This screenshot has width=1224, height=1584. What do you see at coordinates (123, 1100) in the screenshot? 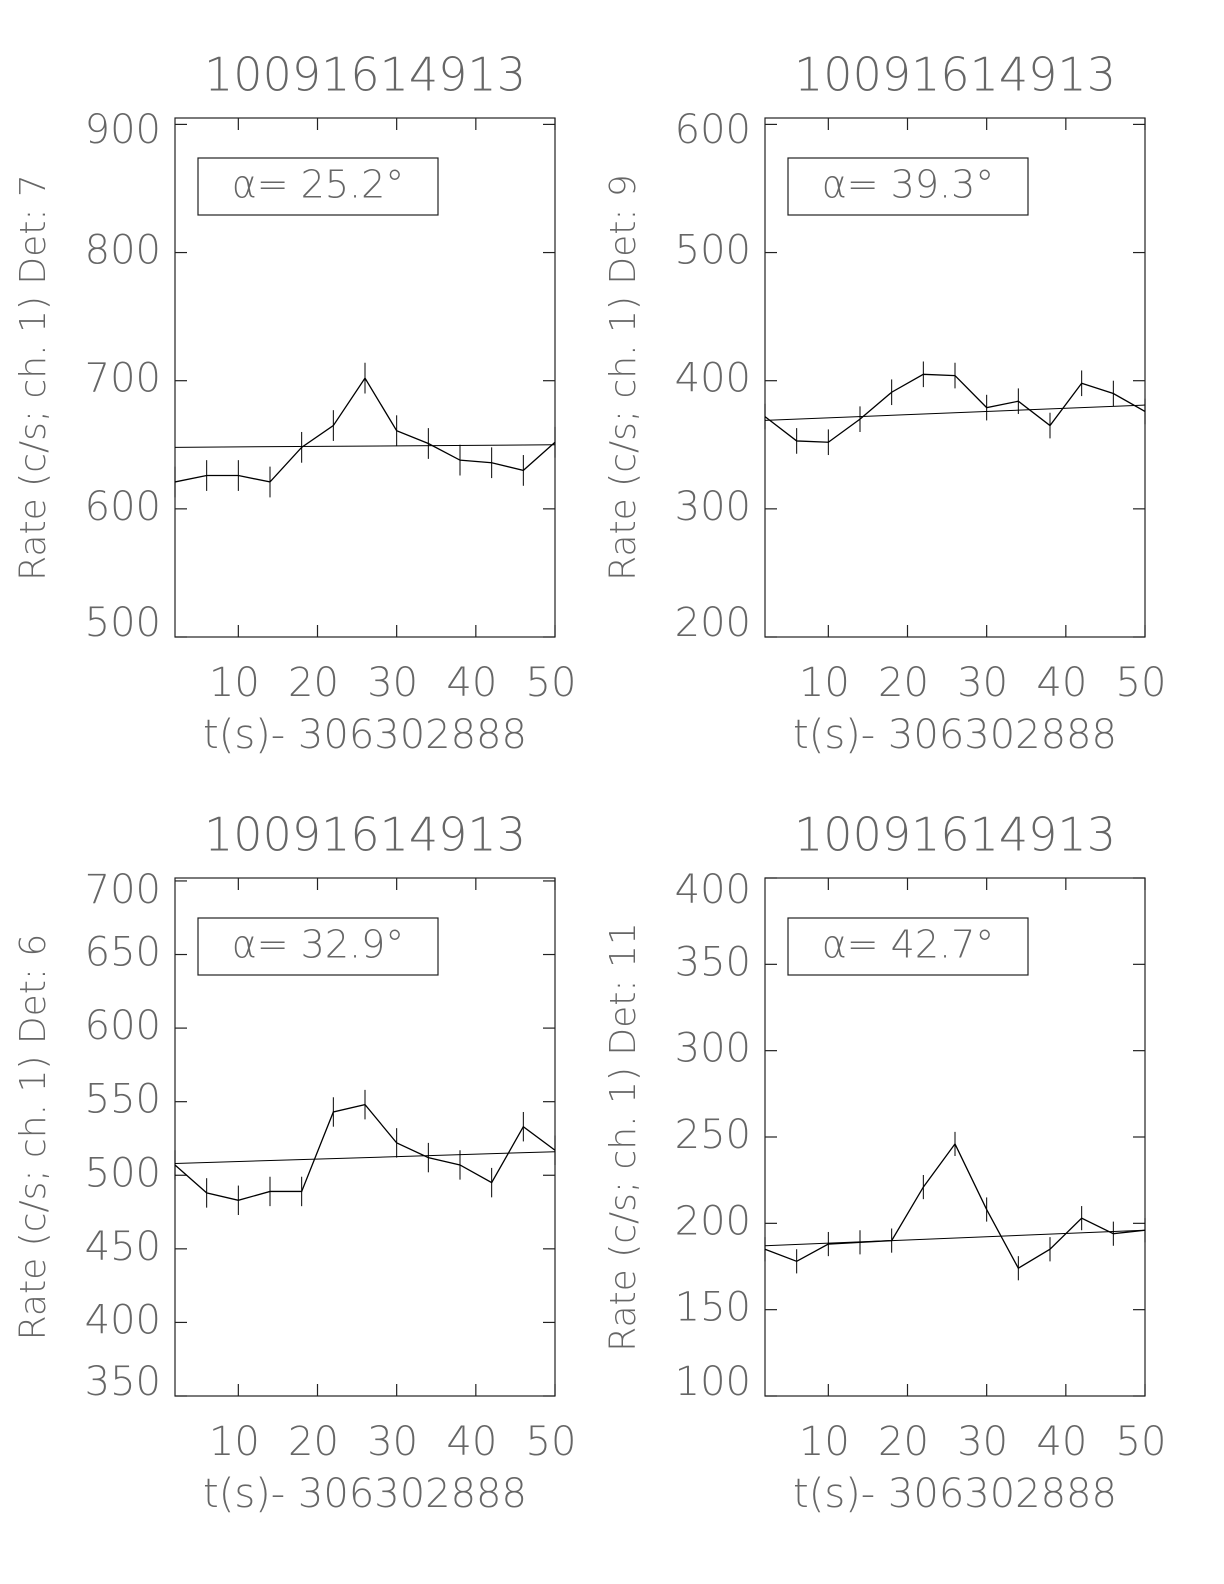
I see `y-tick-label: 550` at bounding box center [123, 1100].